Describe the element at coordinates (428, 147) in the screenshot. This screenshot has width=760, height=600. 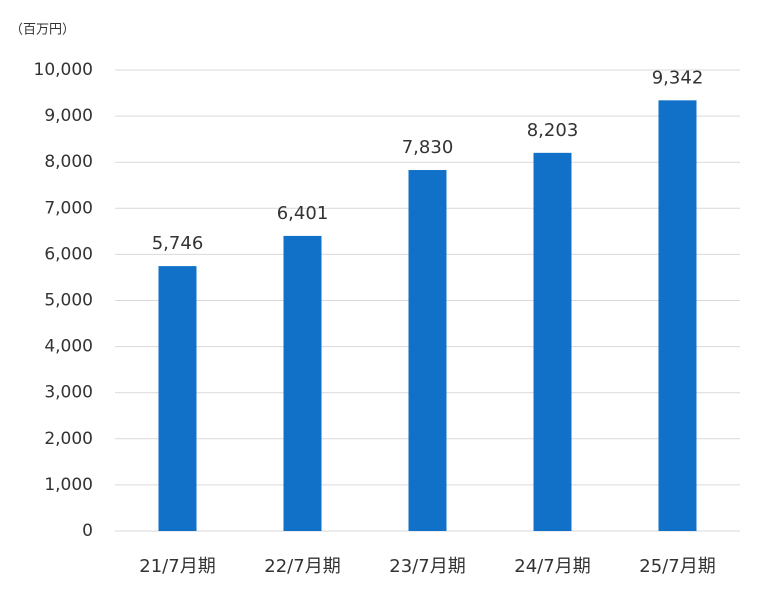
I see `value-label: 7,830` at that location.